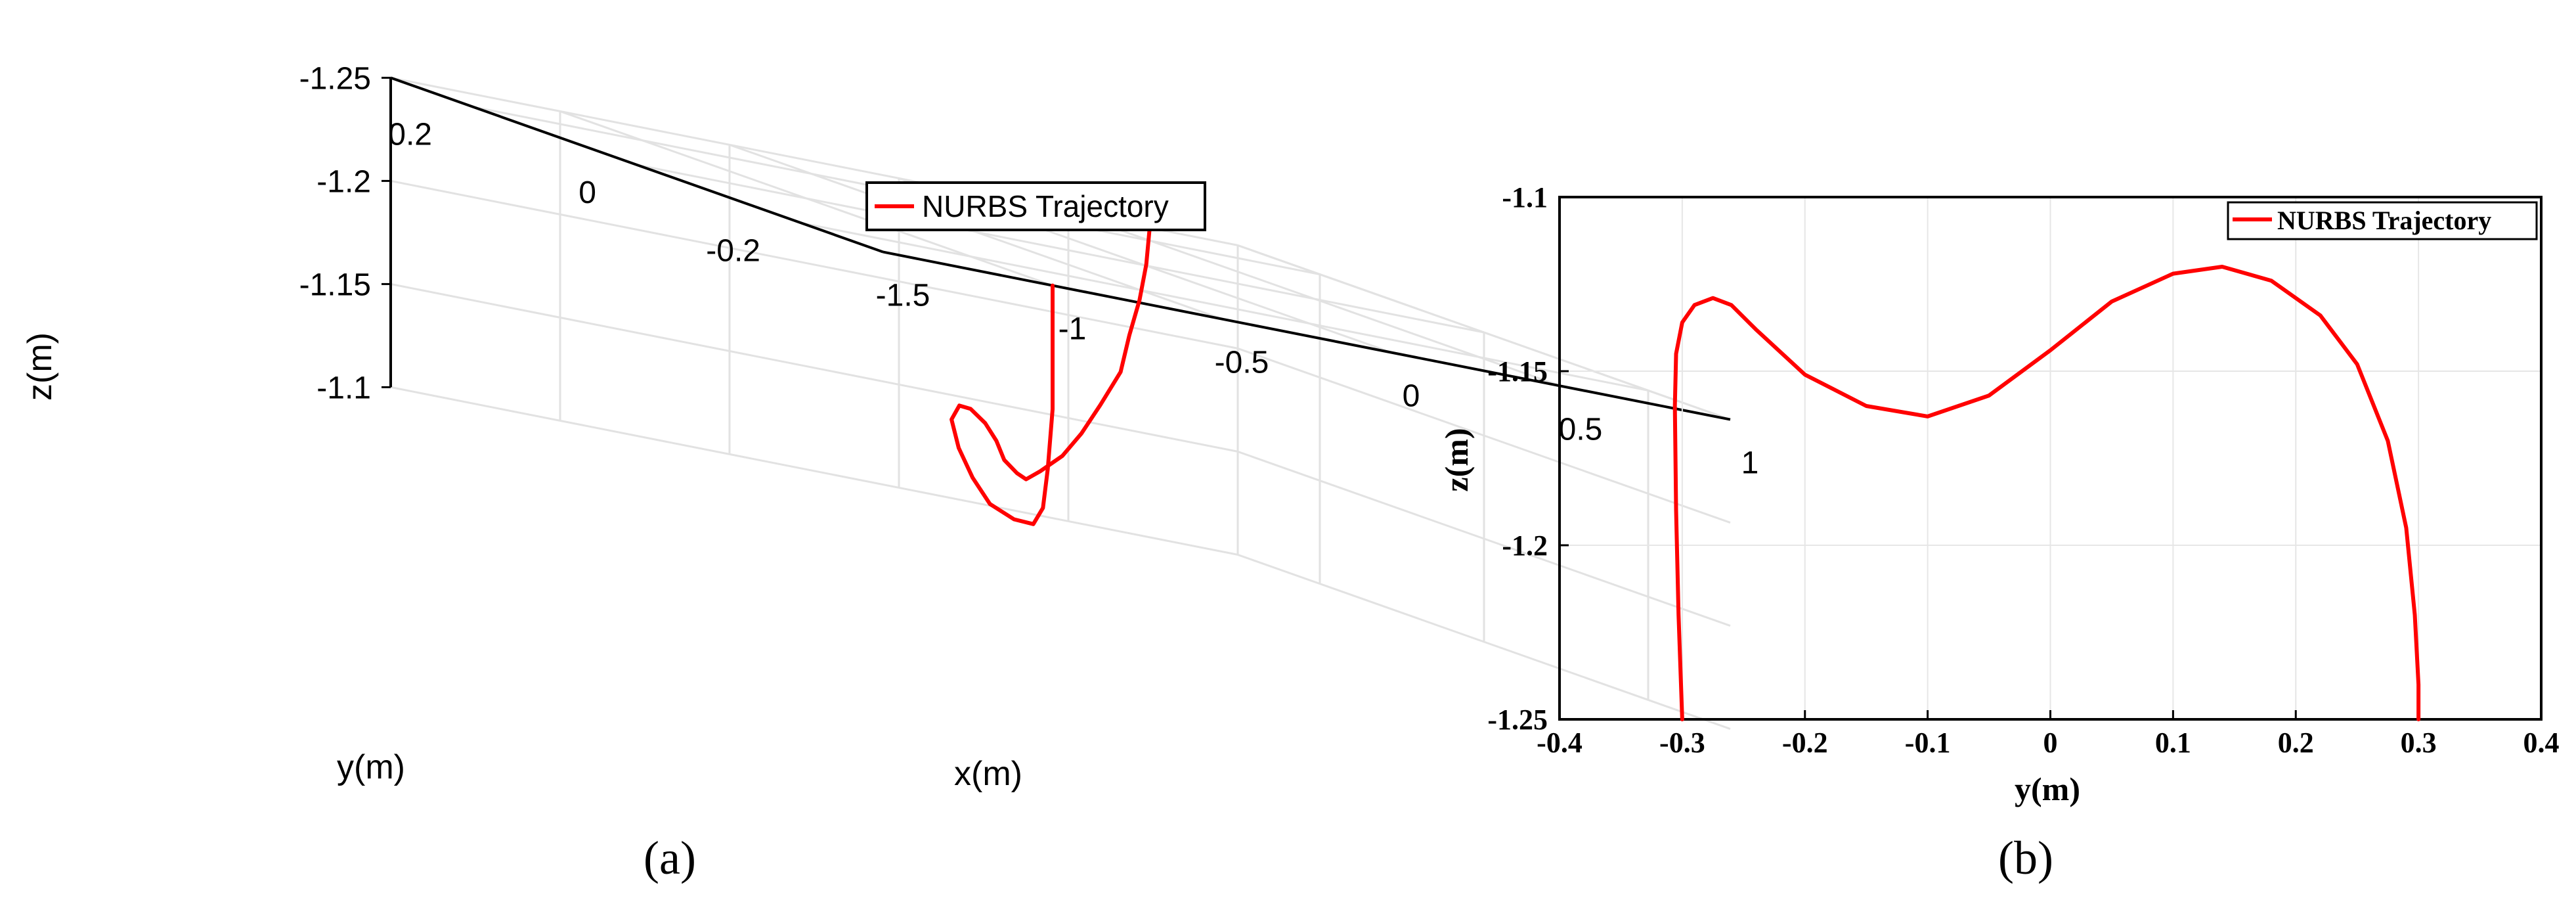  Describe the element at coordinates (637, 165) in the screenshot. I see `panel-a-y-axis-line` at that location.